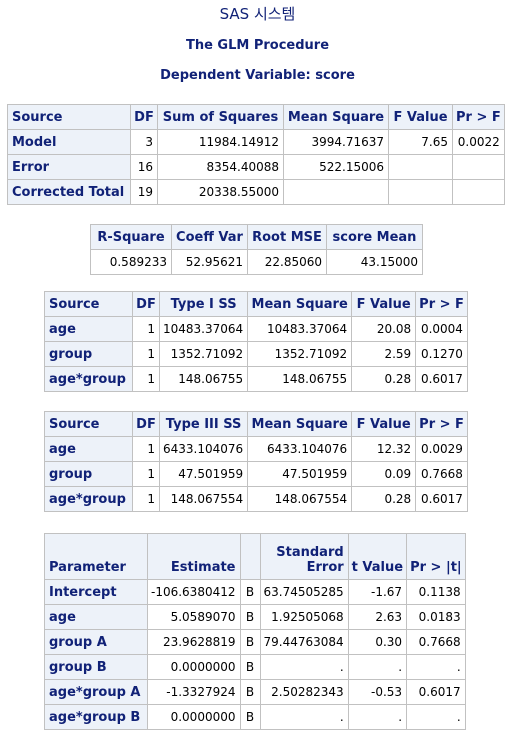 Image resolution: width=515 pixels, height=739 pixels. Describe the element at coordinates (203, 499) in the screenshot. I see `cell: 148.067554` at that location.